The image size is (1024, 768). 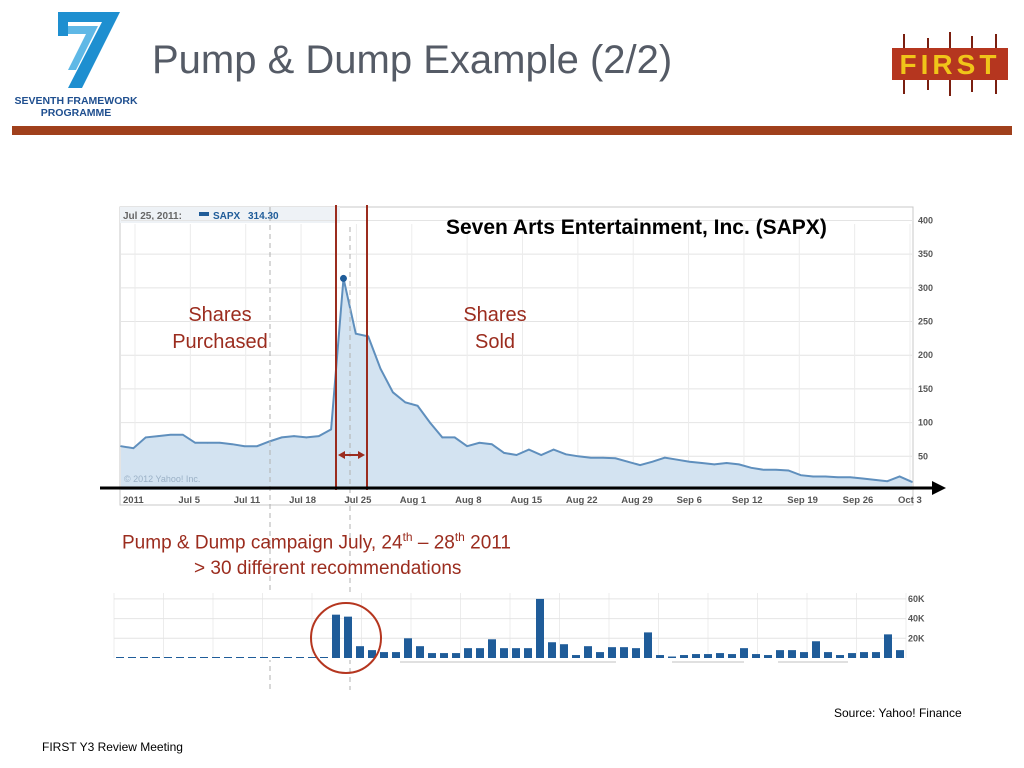 What do you see at coordinates (189, 500) in the screenshot?
I see `price-x-tick-label: Jul 5` at bounding box center [189, 500].